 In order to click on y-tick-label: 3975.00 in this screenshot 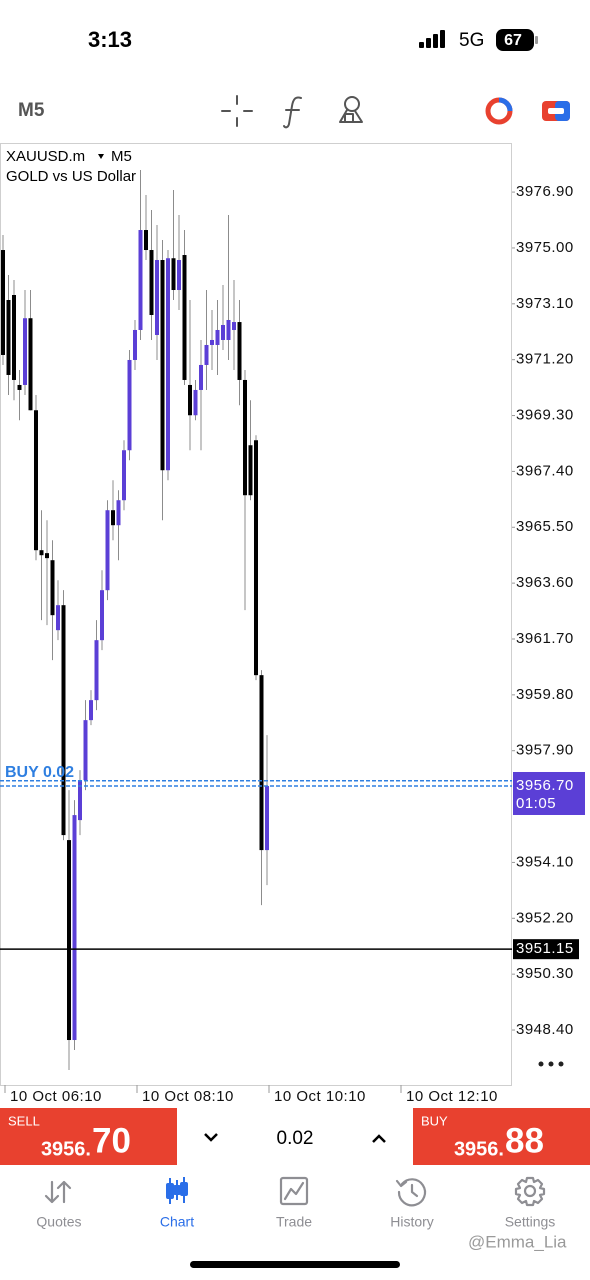, I will do `click(545, 247)`.